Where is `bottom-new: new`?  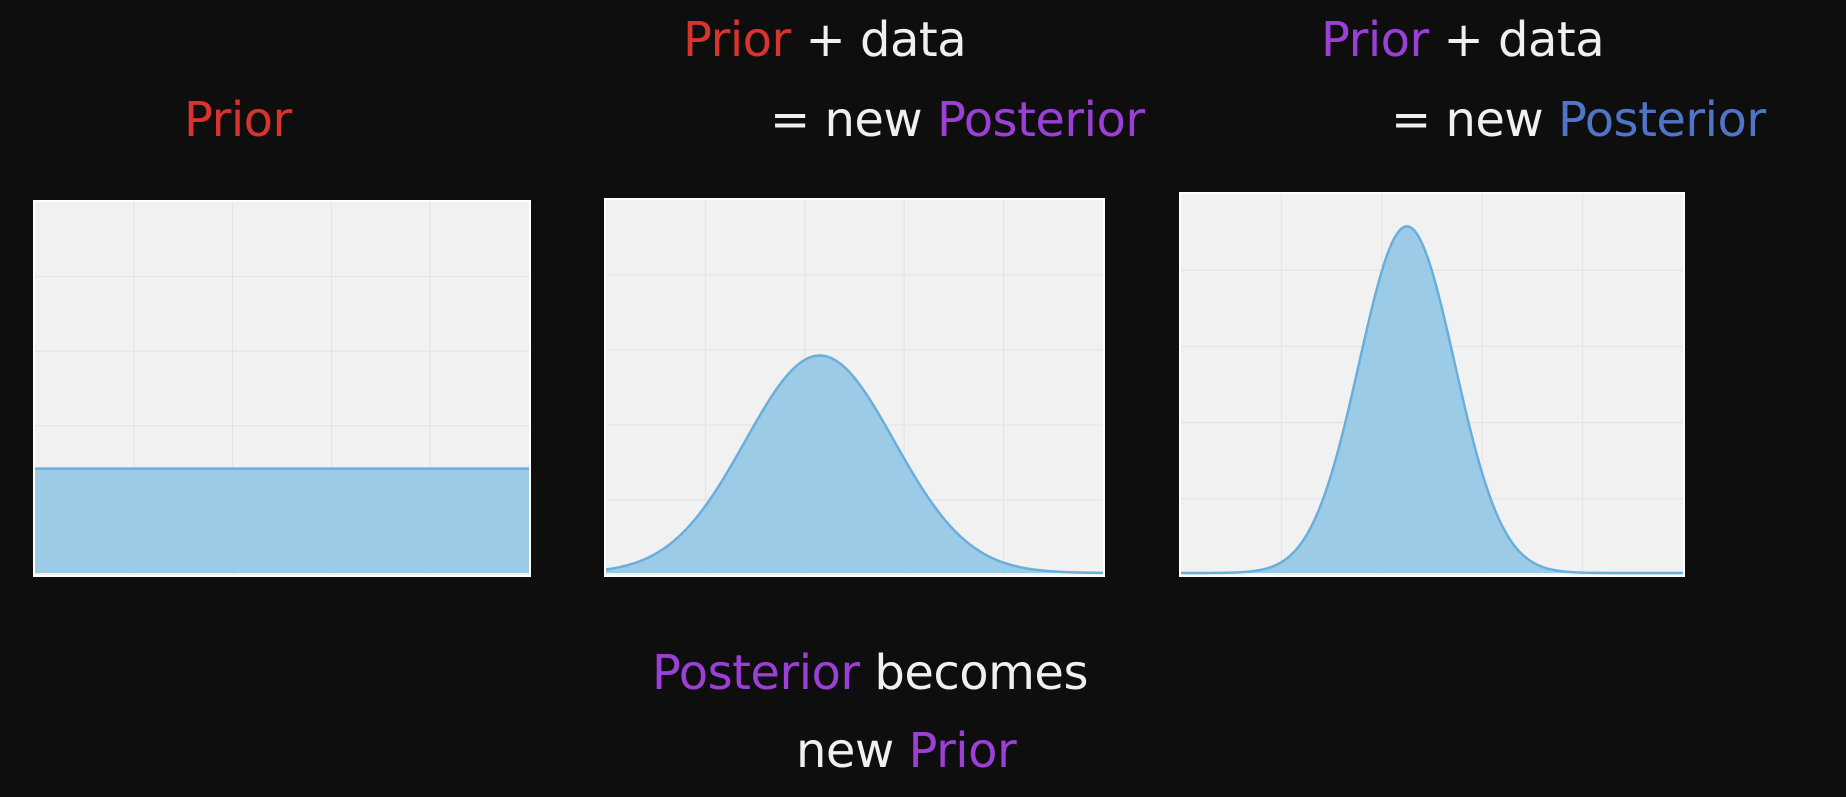
bottom-new: new is located at coordinates (852, 751).